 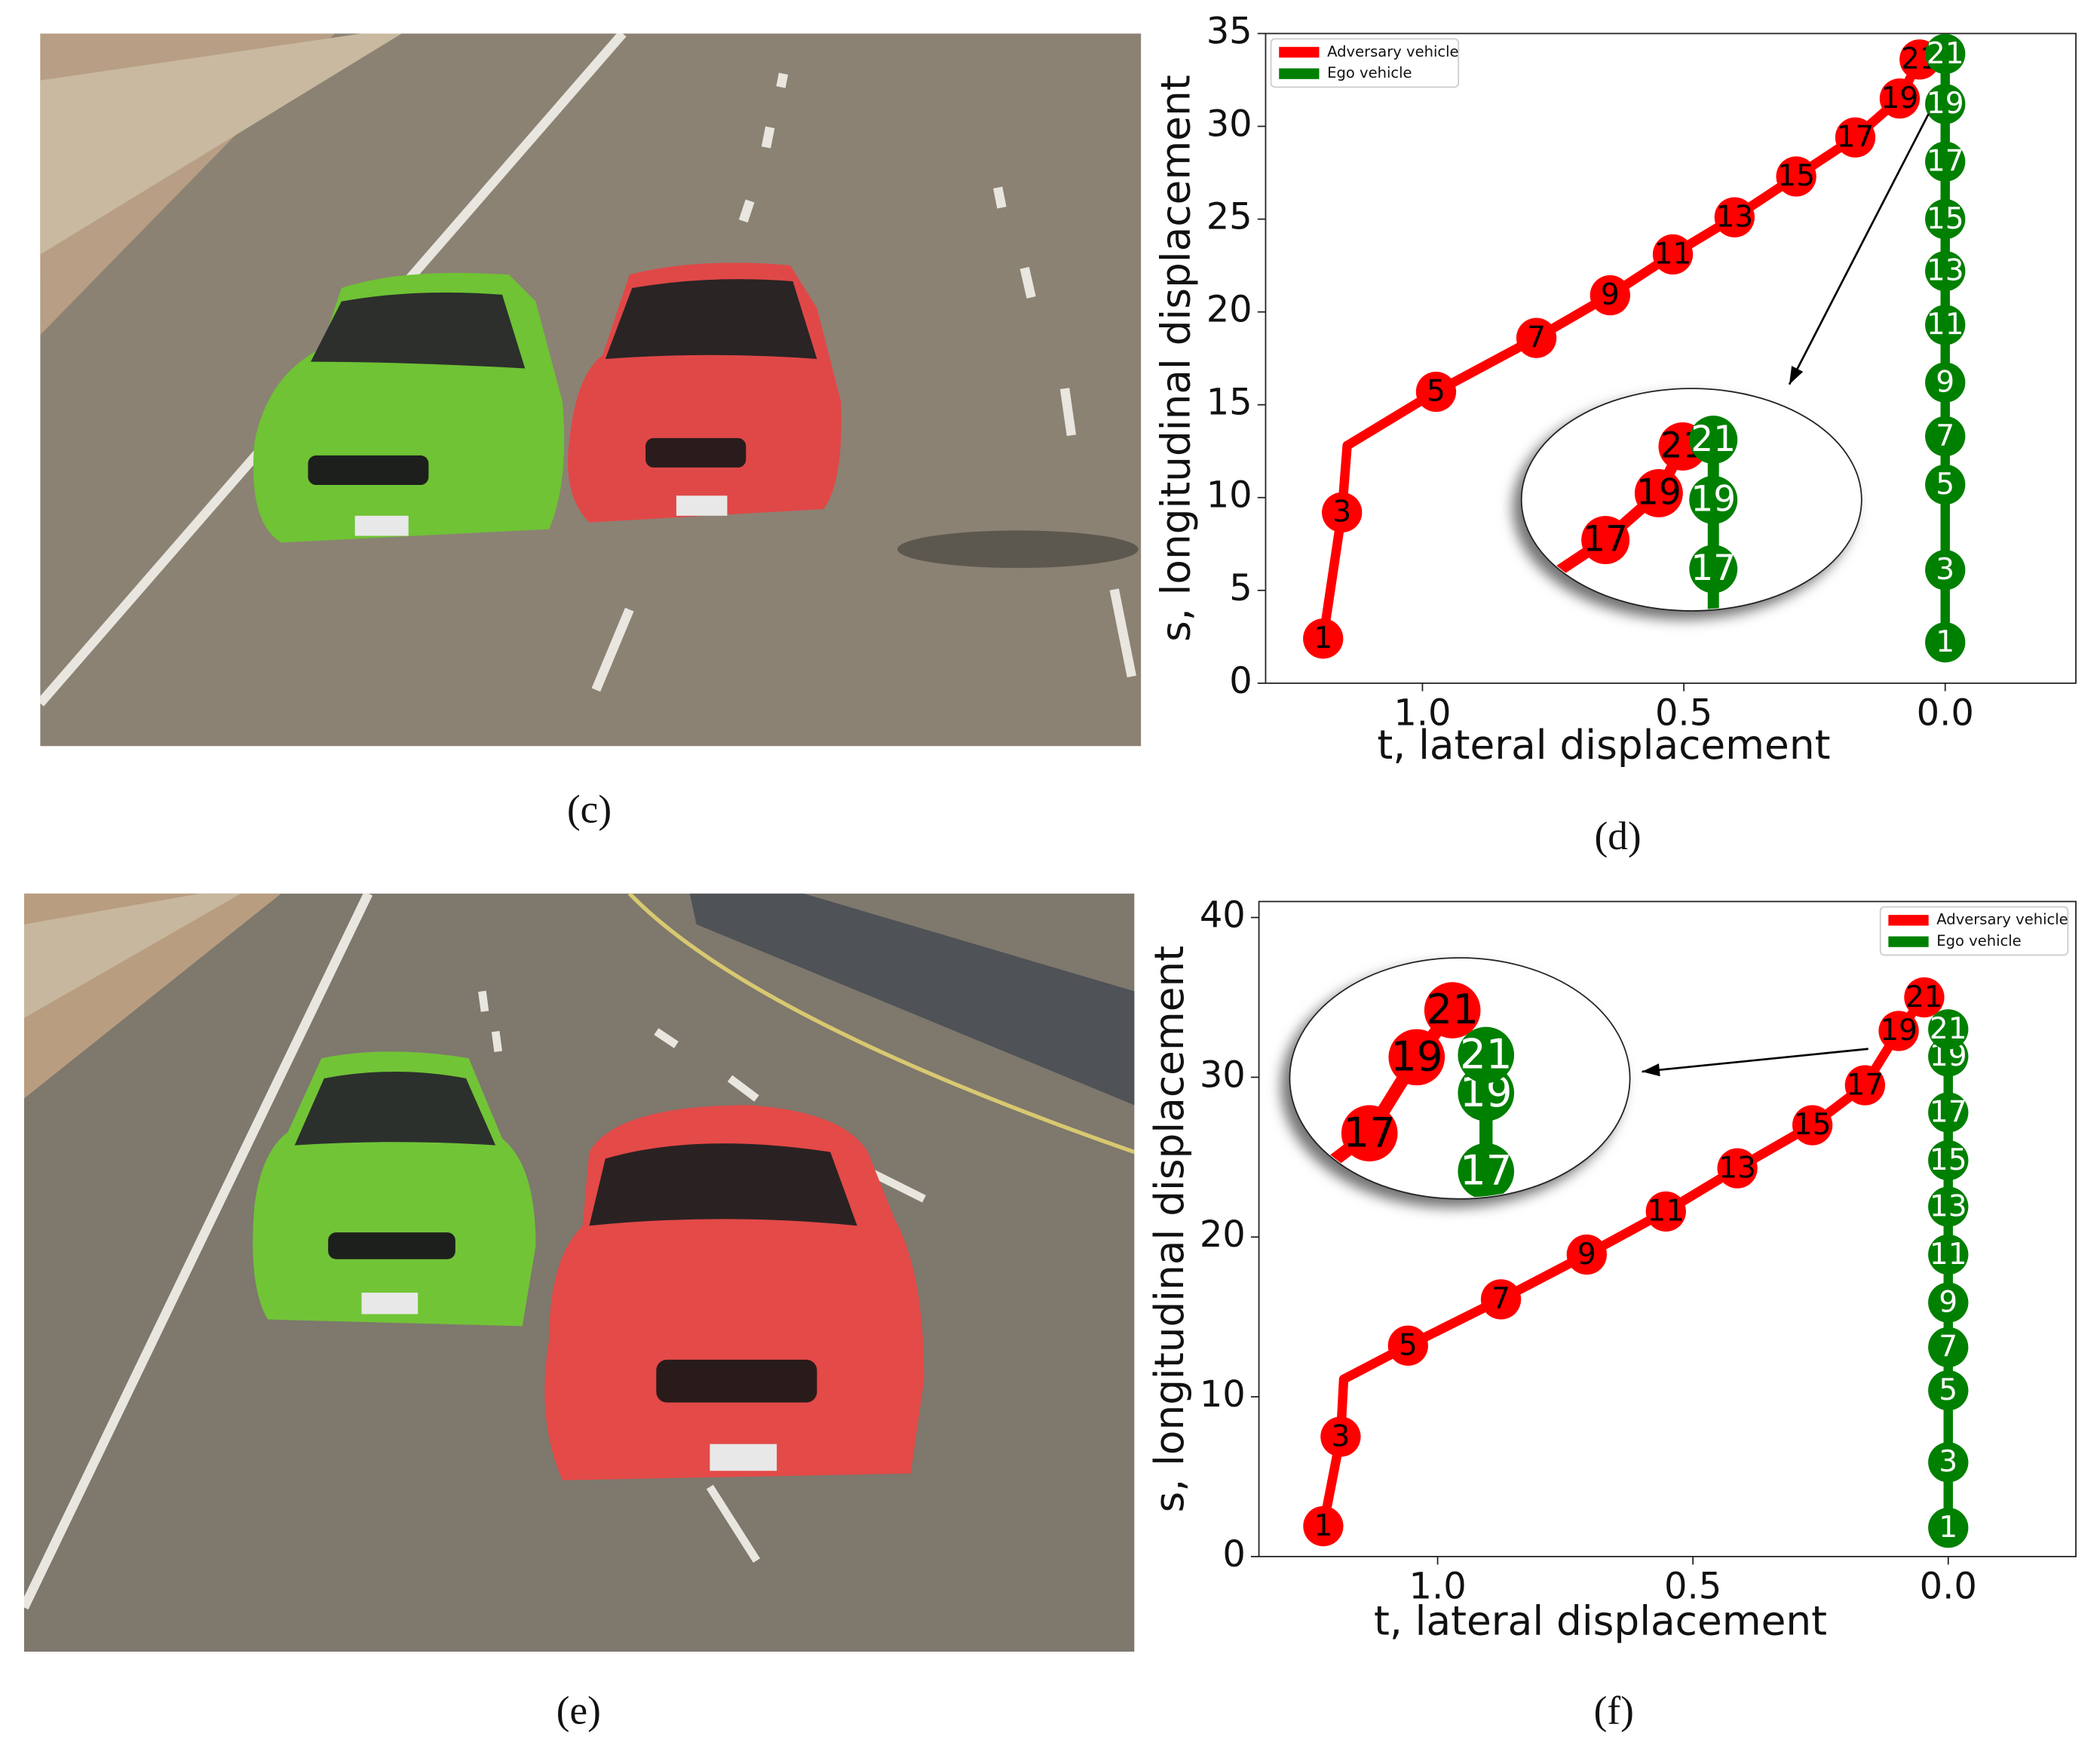 I want to click on lane-edge, so click(x=198, y=1251).